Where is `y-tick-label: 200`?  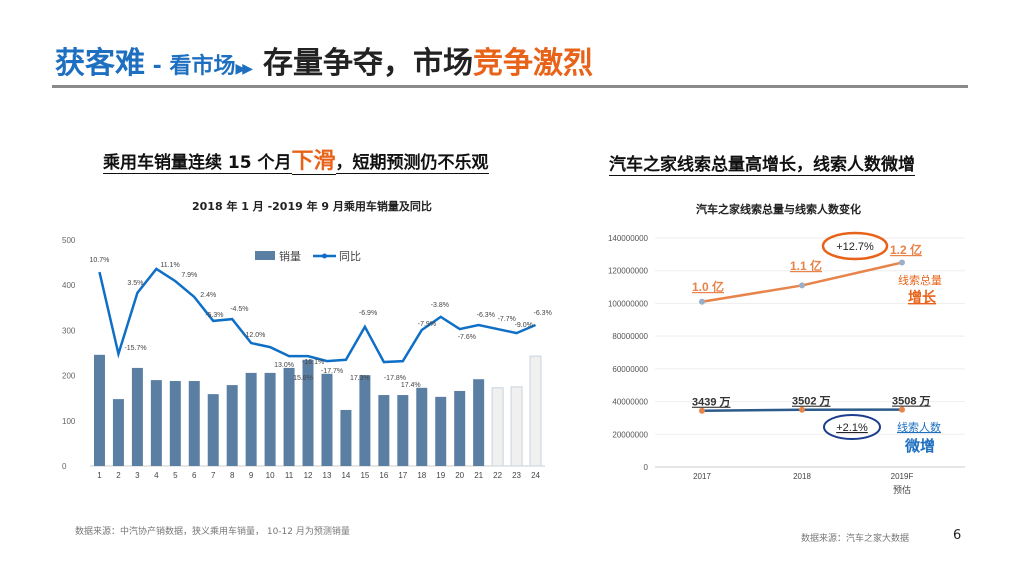
y-tick-label: 200 is located at coordinates (69, 376).